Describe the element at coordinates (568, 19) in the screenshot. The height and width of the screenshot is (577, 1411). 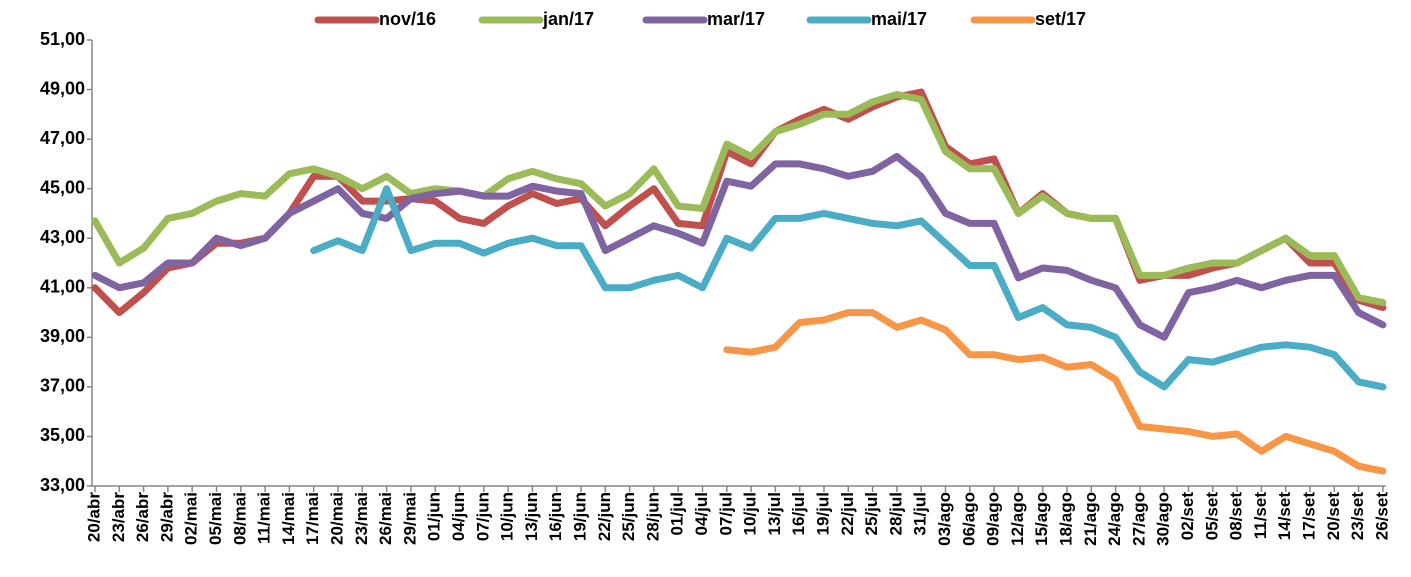
I see `legend-label: jan/17` at that location.